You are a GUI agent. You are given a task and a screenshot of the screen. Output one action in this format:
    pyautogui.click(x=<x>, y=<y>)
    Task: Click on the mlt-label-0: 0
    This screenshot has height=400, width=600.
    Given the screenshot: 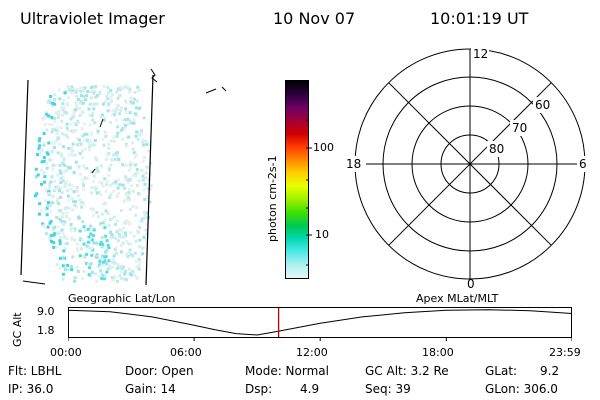 What is the action you would take?
    pyautogui.click(x=471, y=284)
    